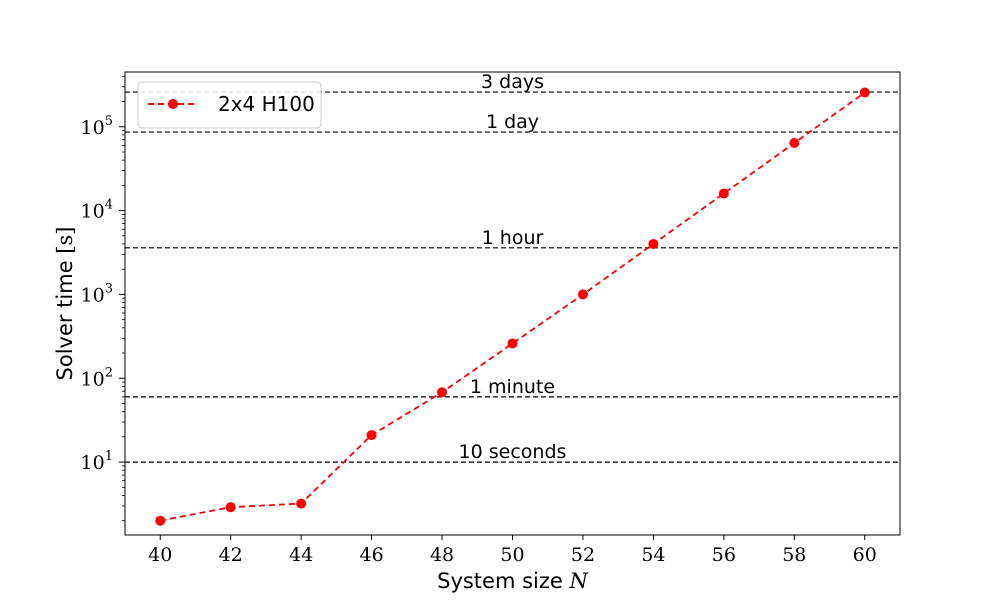 Image resolution: width=1000 pixels, height=600 pixels. I want to click on y-axis-label-unit: [s], so click(65, 240).